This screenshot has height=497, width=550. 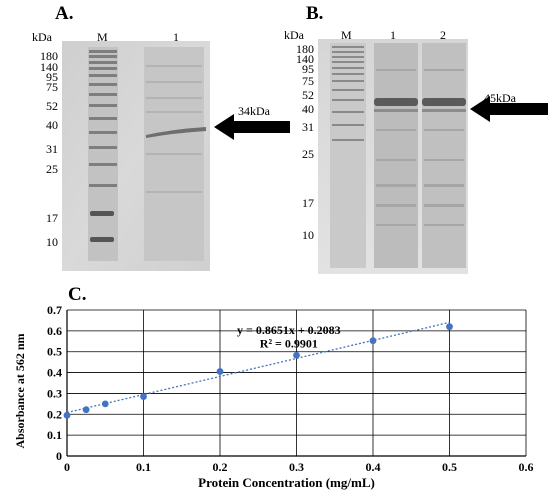 What do you see at coordinates (220, 467) in the screenshot?
I see `x-tick-label: 0.2` at bounding box center [220, 467].